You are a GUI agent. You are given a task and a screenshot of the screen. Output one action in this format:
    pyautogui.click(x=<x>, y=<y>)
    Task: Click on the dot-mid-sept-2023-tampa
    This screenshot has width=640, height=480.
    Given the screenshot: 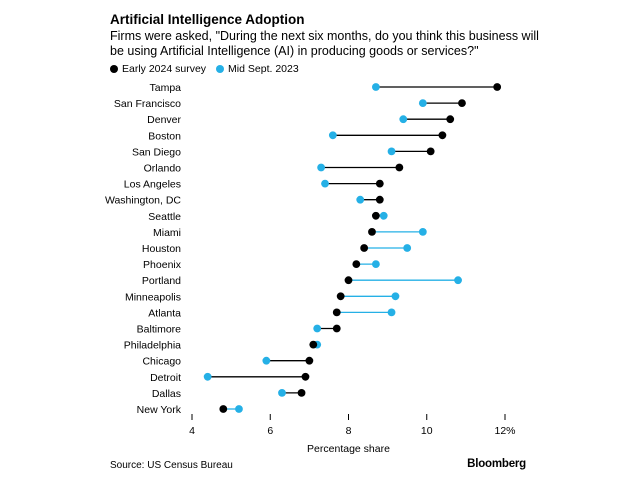 What is the action you would take?
    pyautogui.click(x=375, y=87)
    